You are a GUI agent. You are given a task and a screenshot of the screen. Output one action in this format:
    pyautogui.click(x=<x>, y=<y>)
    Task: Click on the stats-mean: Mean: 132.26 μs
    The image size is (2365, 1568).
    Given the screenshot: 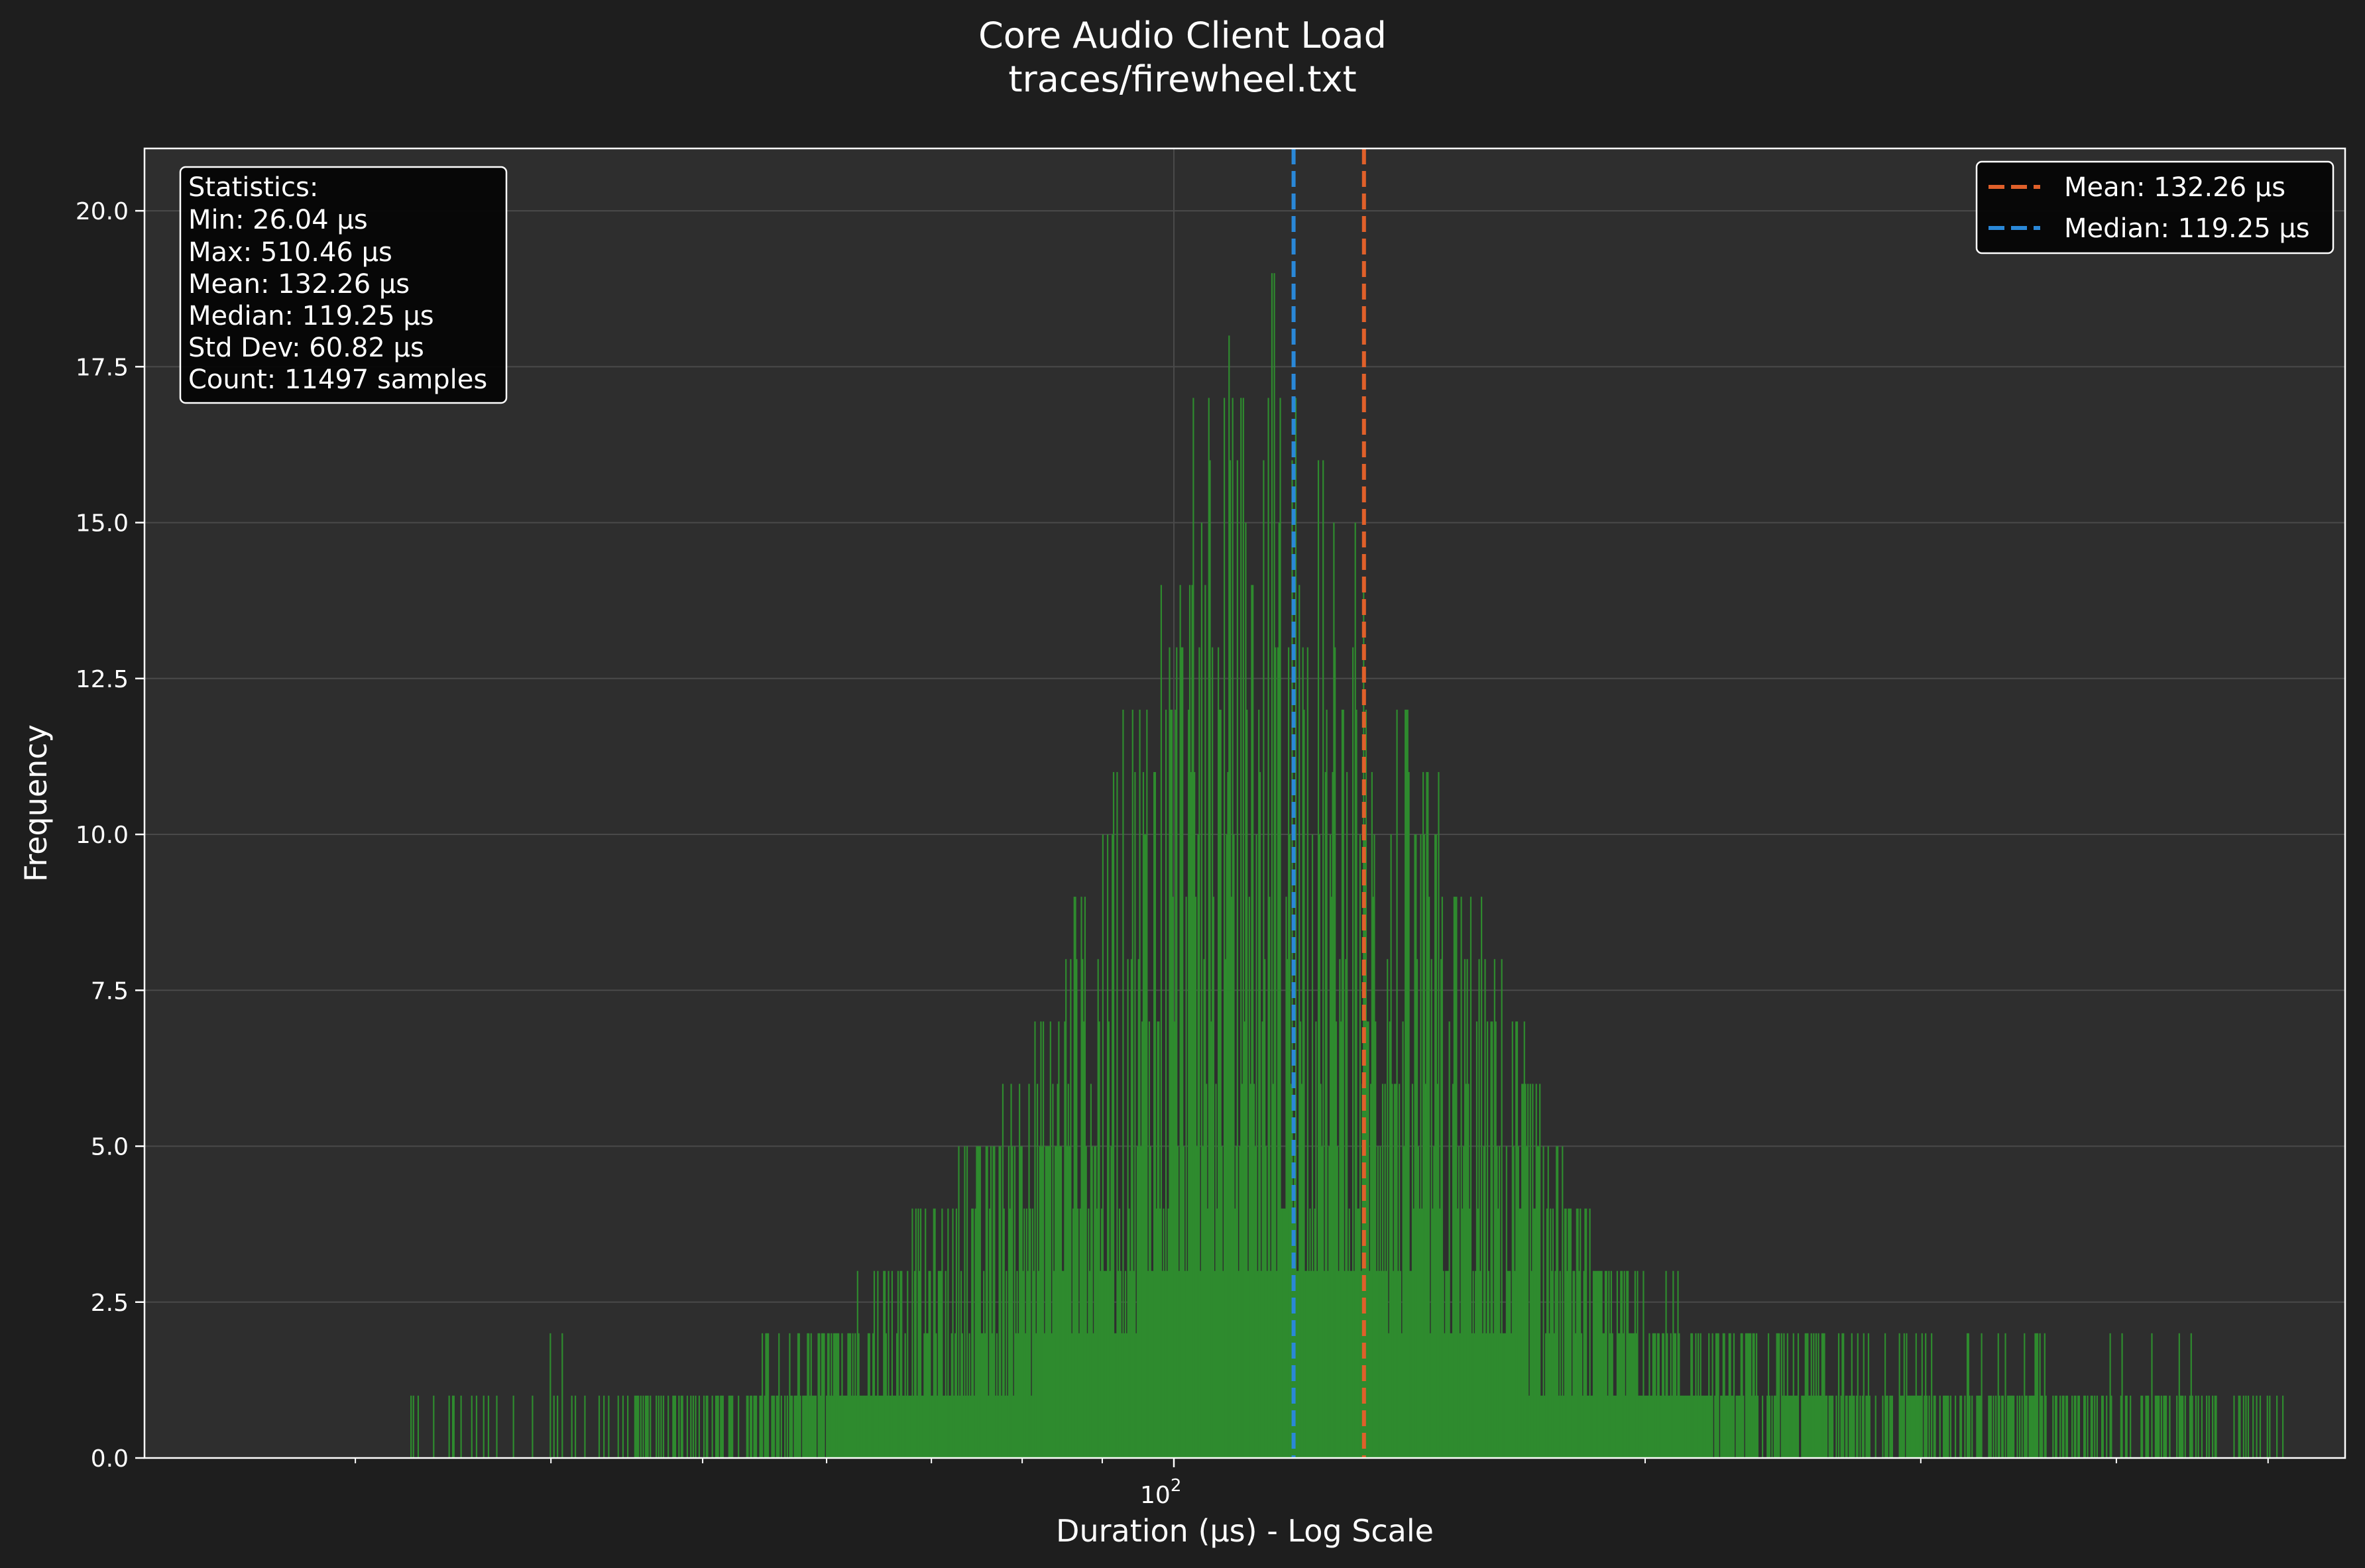 What is the action you would take?
    pyautogui.click(x=299, y=284)
    